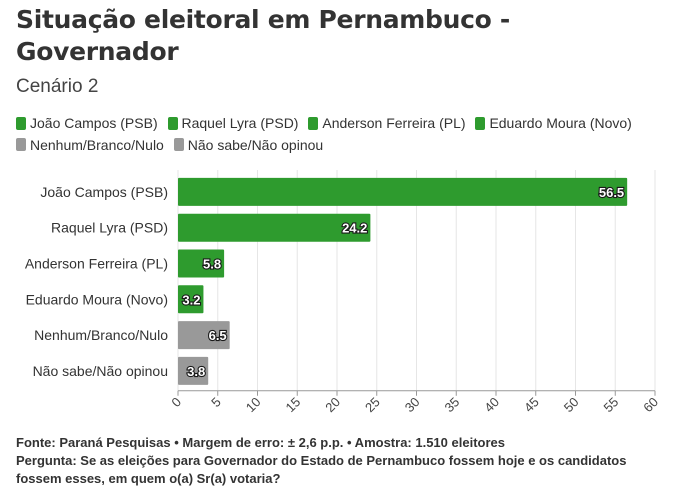 This screenshot has width=677, height=497. I want to click on legend-item: Nenhum/Branco/Nulo, so click(90, 145).